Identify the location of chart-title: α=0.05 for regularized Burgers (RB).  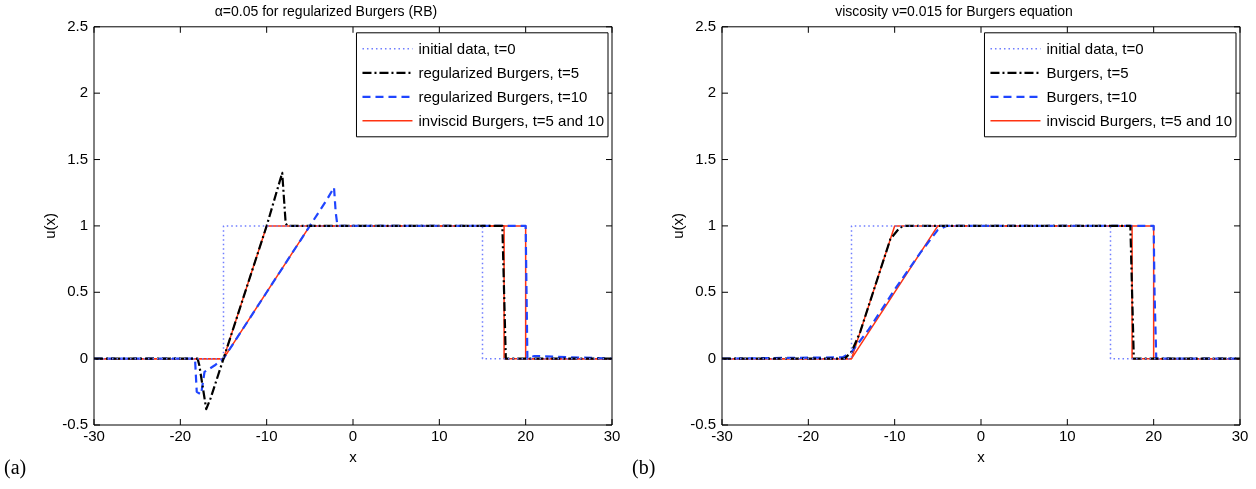
(326, 11).